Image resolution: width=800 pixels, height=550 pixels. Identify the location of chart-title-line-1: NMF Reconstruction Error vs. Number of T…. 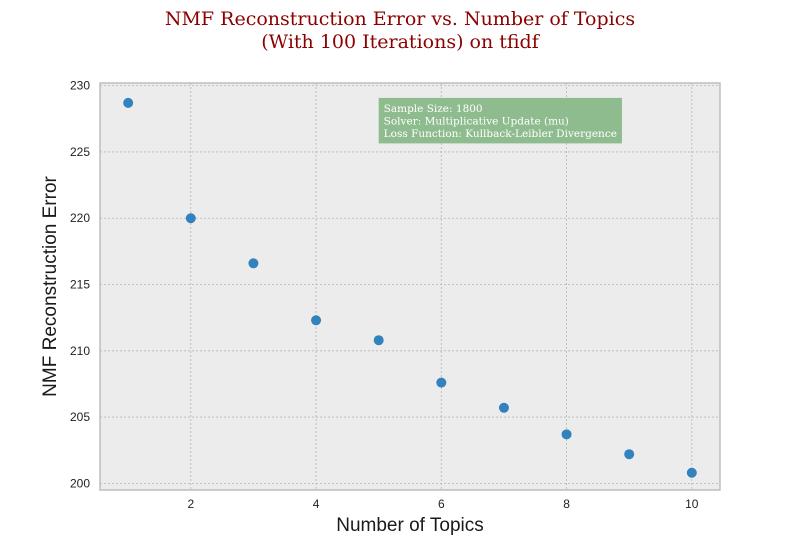
(400, 19).